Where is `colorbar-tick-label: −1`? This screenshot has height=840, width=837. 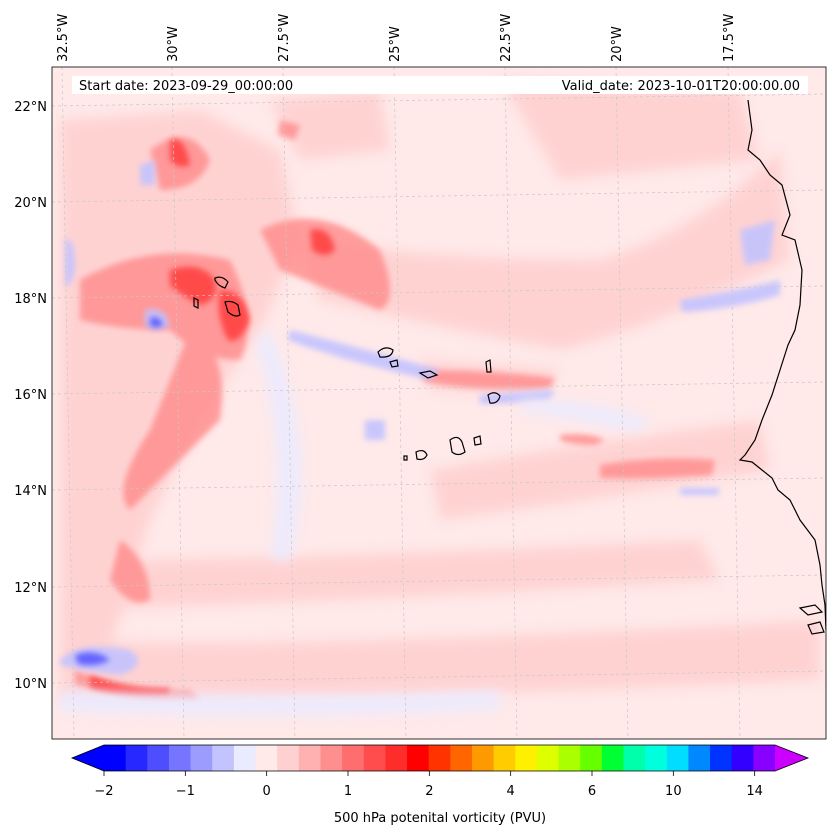
colorbar-tick-label: −1 is located at coordinates (185, 791).